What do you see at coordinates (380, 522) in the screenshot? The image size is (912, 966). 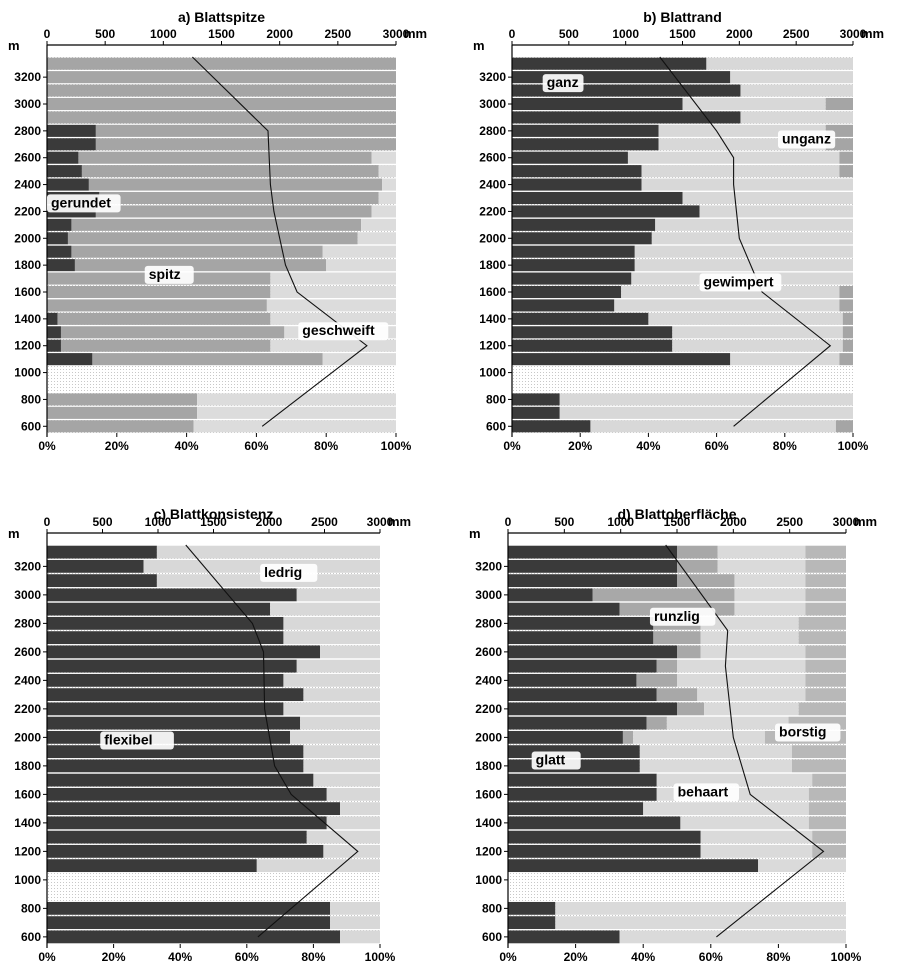 I see `blattkonsistenz-toptick-3000: 3000` at bounding box center [380, 522].